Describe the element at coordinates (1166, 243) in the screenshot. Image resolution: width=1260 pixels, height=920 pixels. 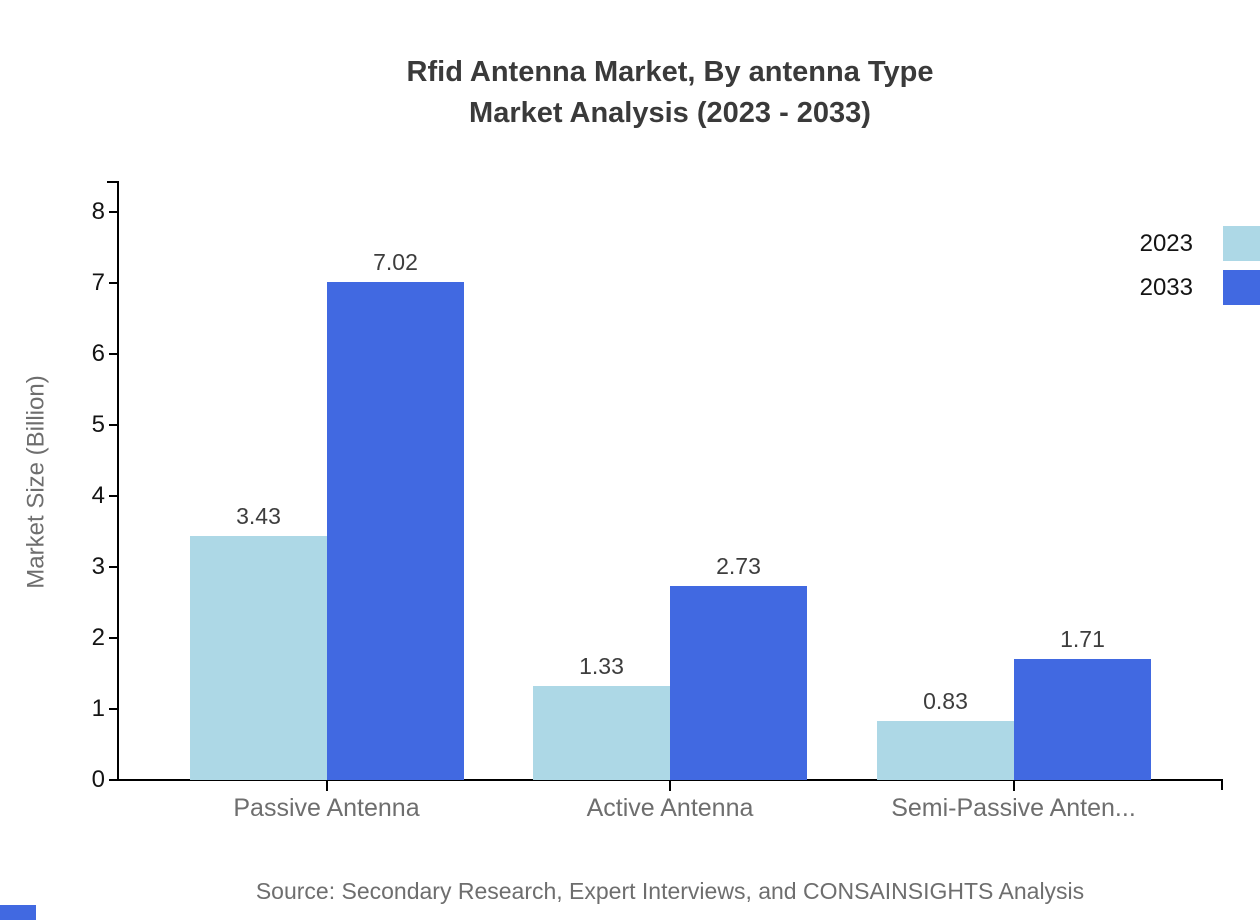
I see `legend-label: 2023` at that location.